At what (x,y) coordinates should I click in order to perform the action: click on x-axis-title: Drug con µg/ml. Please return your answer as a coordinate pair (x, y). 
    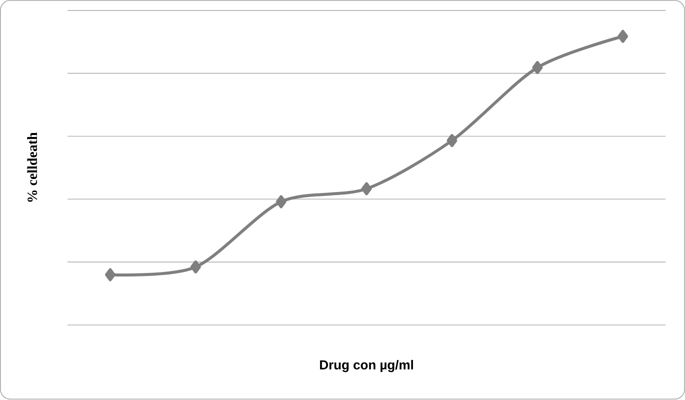
    Looking at the image, I should click on (366, 366).